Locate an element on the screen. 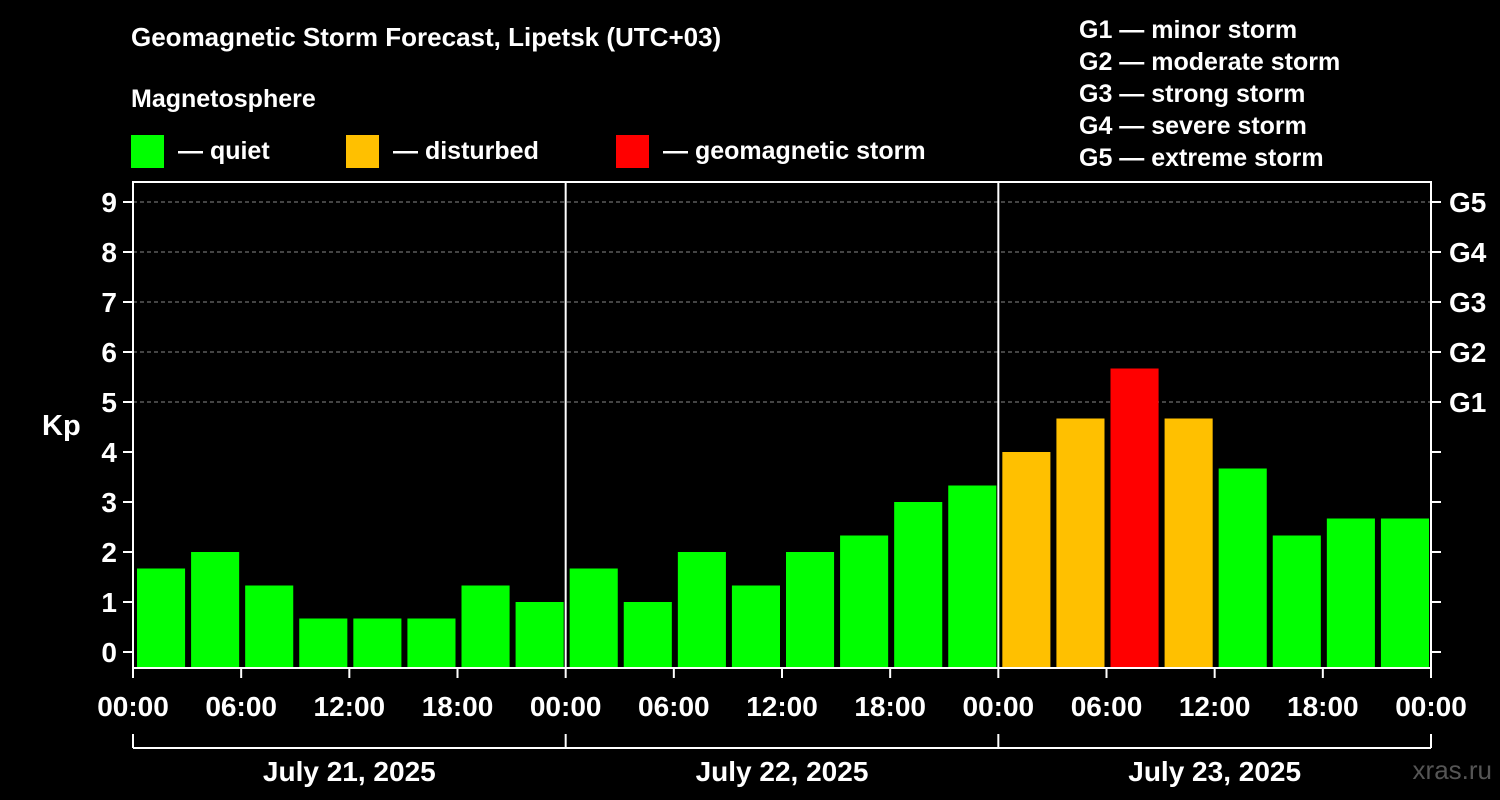 The image size is (1500, 800). y-tick-label-0: 0 is located at coordinates (109, 652).